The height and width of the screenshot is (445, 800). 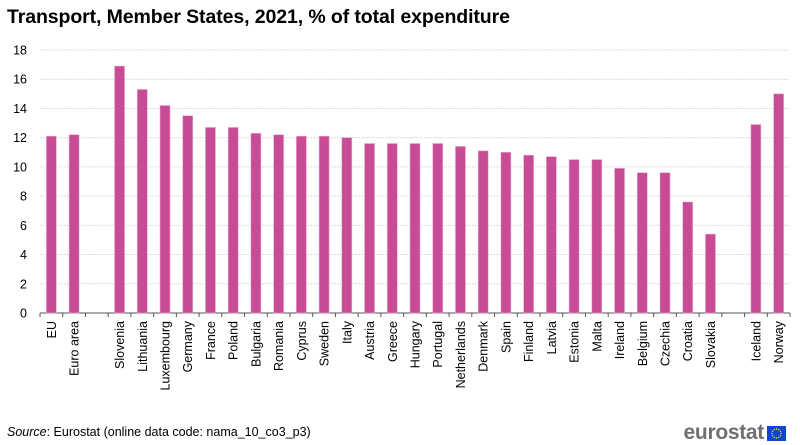 What do you see at coordinates (23, 255) in the screenshot?
I see `y-tick-label: 4` at bounding box center [23, 255].